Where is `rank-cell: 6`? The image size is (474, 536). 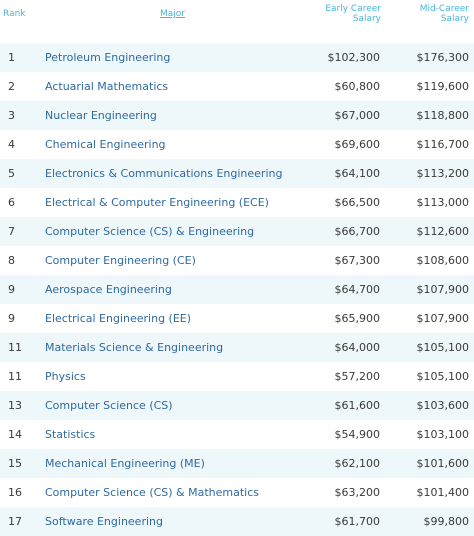
rank-cell: 6 is located at coordinates (11, 202).